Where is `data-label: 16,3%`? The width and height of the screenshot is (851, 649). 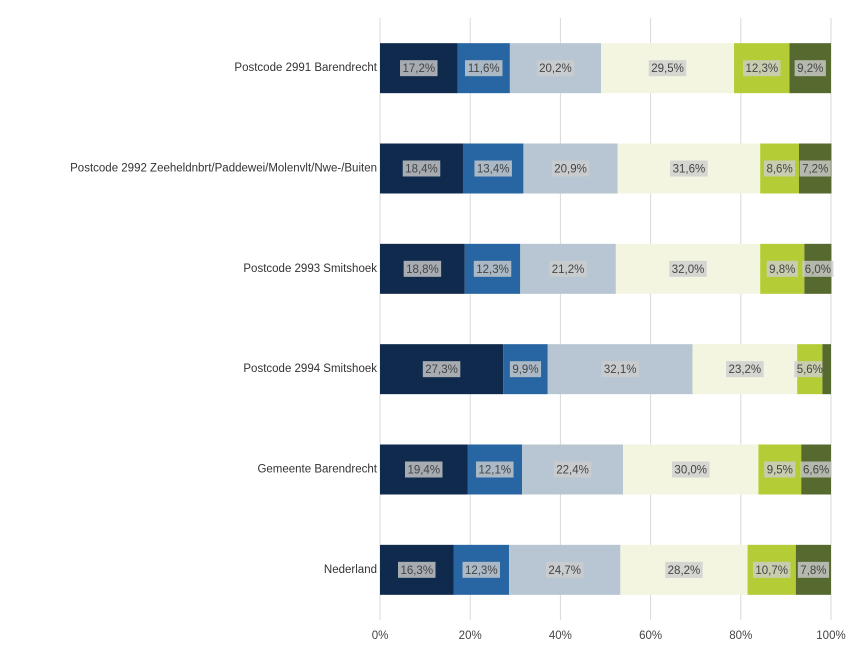
data-label: 16,3% is located at coordinates (416, 571).